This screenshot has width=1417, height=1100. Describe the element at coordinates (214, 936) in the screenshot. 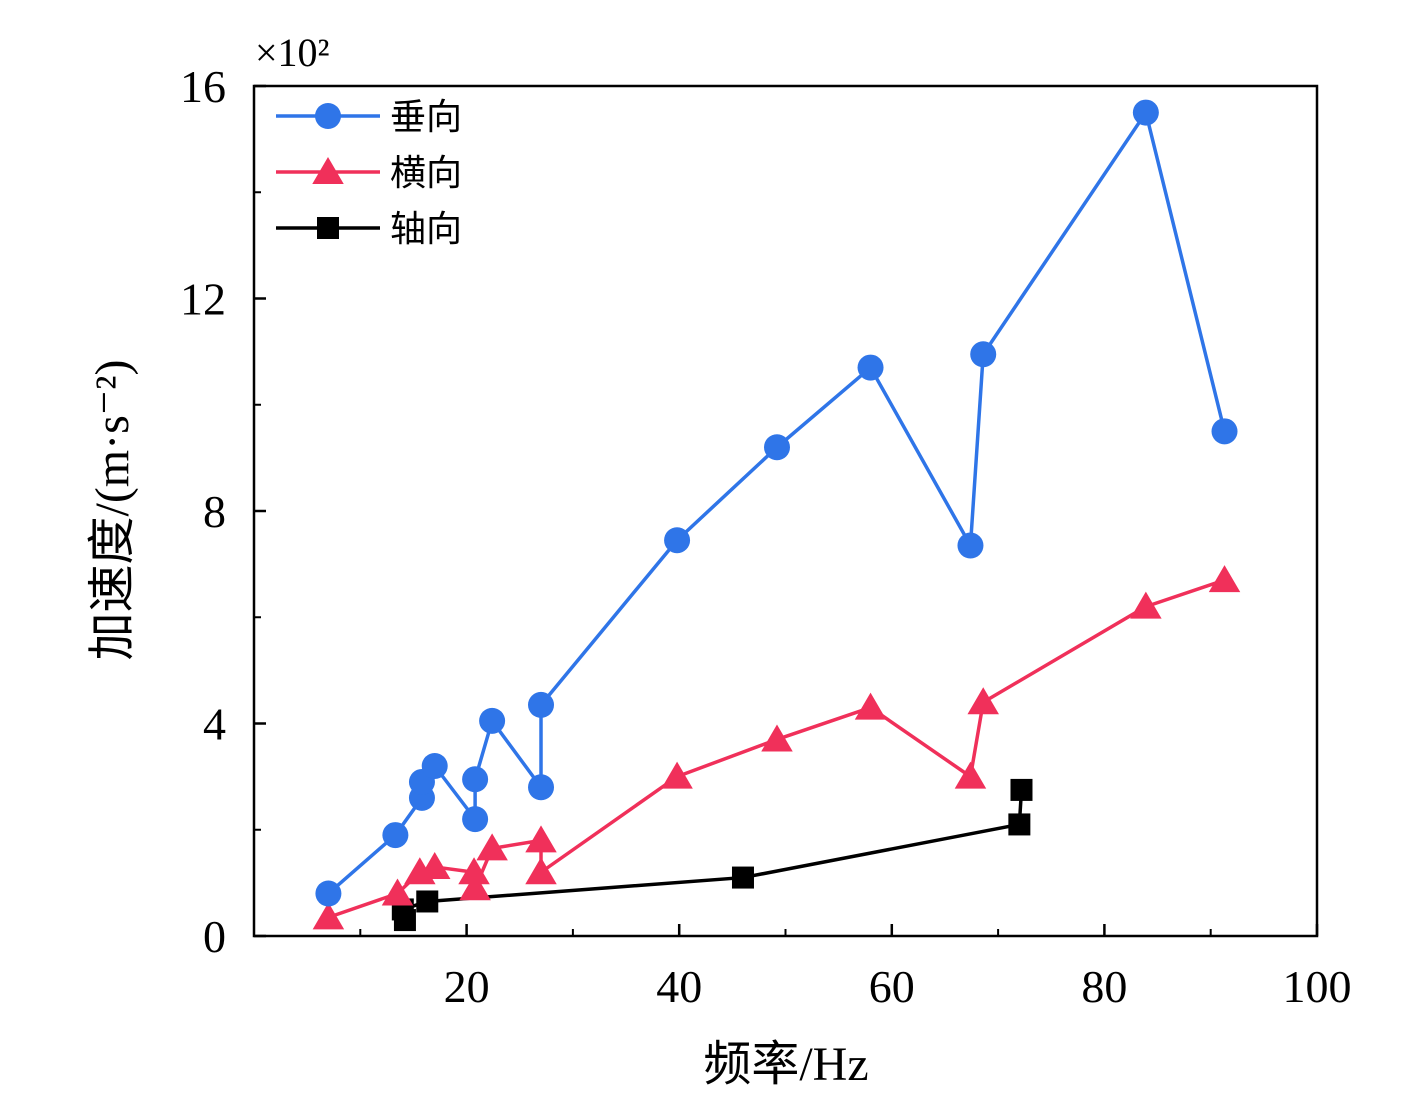

I see `y-tick-label: 0` at that location.